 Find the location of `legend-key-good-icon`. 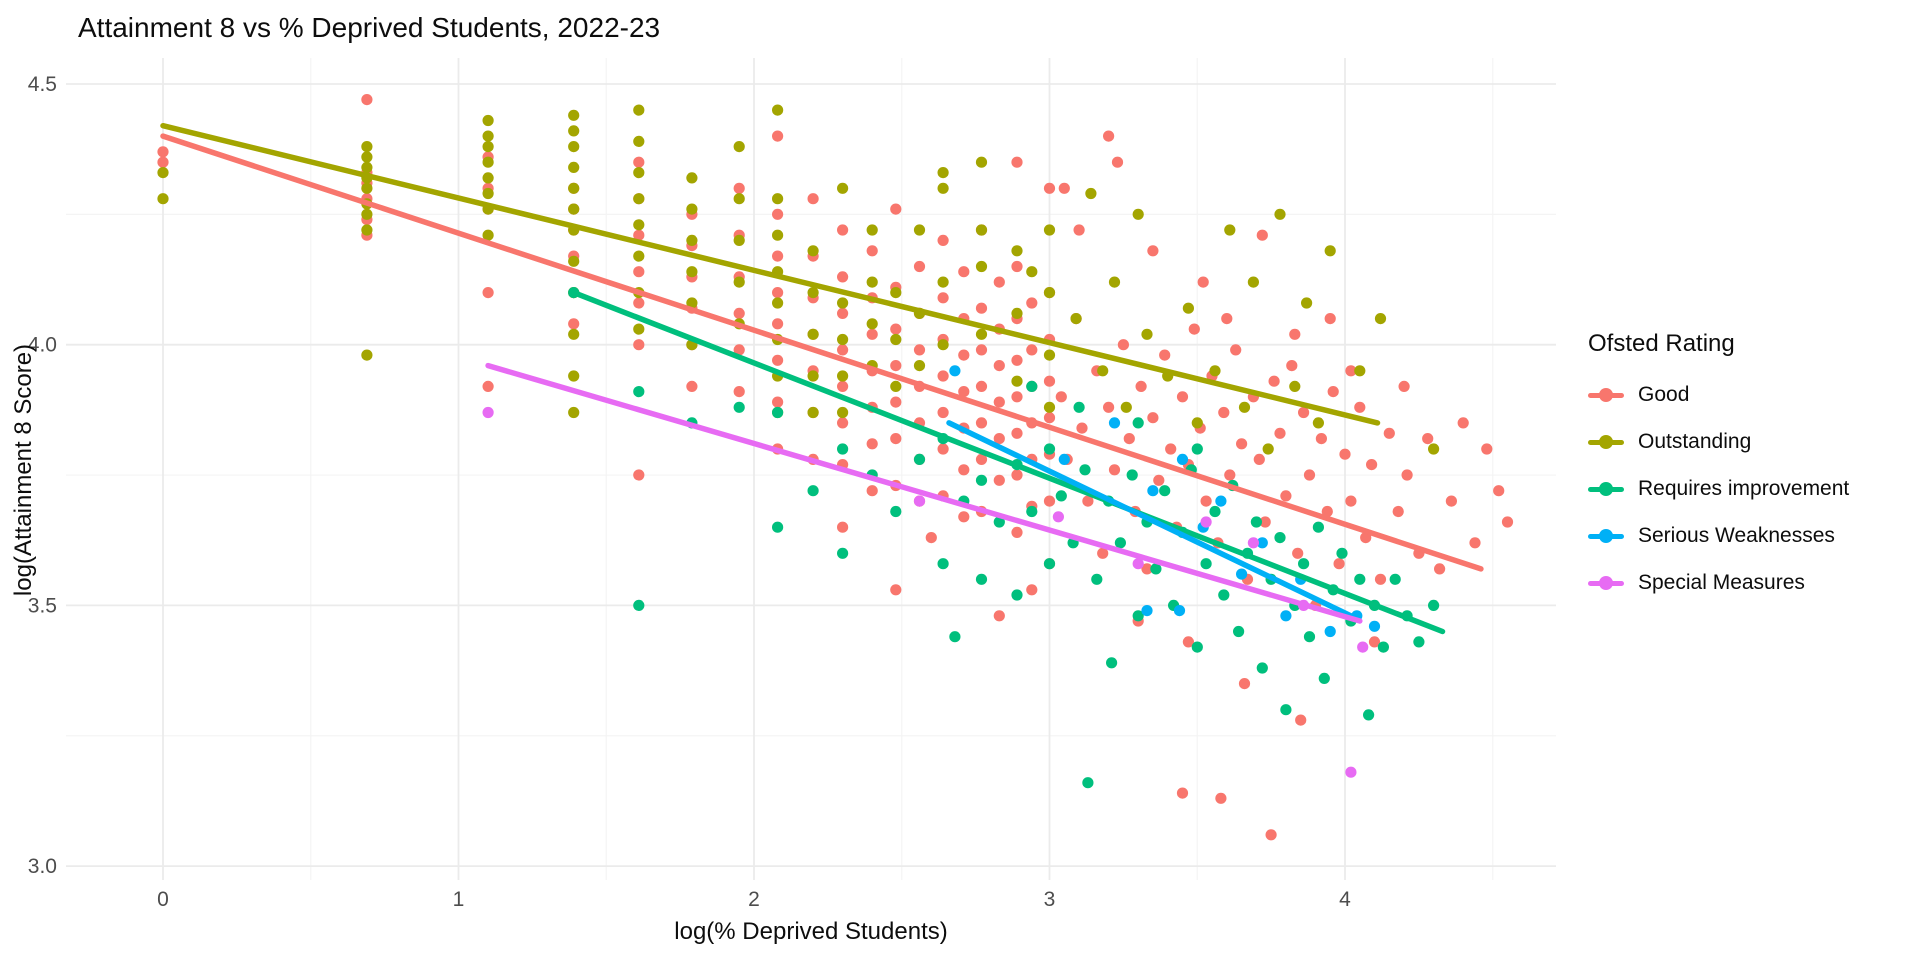

legend-key-good-icon is located at coordinates (1606, 395).